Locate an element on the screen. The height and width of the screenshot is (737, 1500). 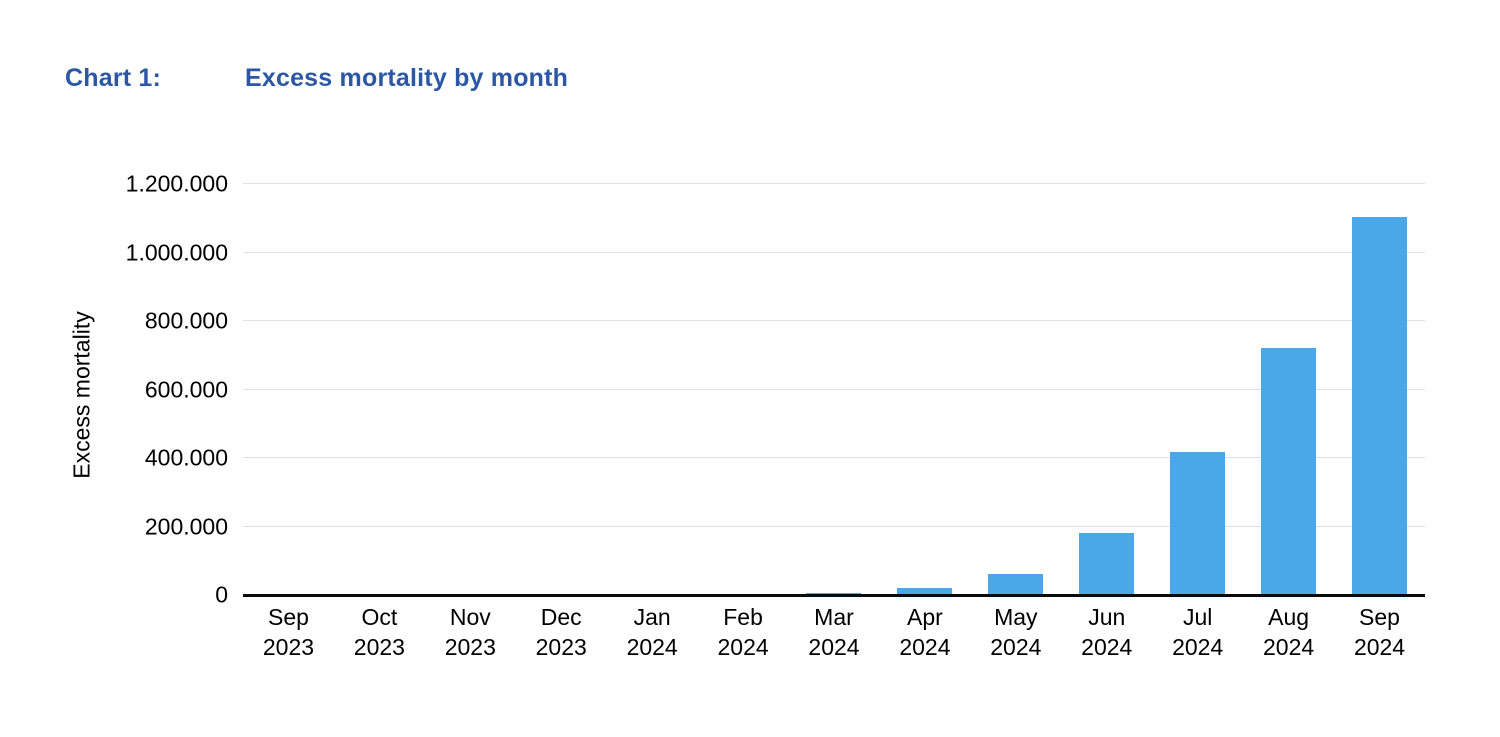
bar-slot-oct-2023 is located at coordinates (379, 389).